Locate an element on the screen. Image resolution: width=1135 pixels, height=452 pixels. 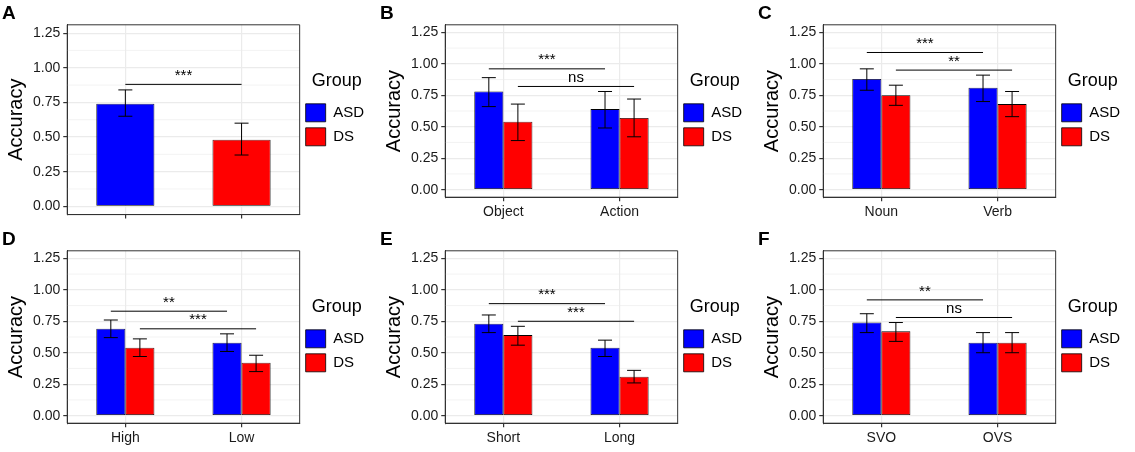
chart-title: C is located at coordinates (765, 12).